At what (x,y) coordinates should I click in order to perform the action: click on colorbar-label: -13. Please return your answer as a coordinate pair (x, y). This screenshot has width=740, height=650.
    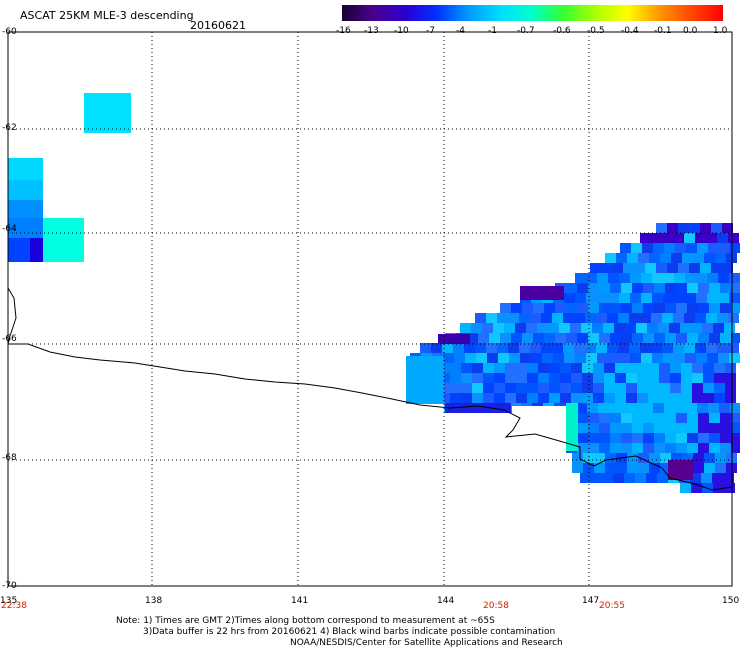
    Looking at the image, I should click on (371, 31).